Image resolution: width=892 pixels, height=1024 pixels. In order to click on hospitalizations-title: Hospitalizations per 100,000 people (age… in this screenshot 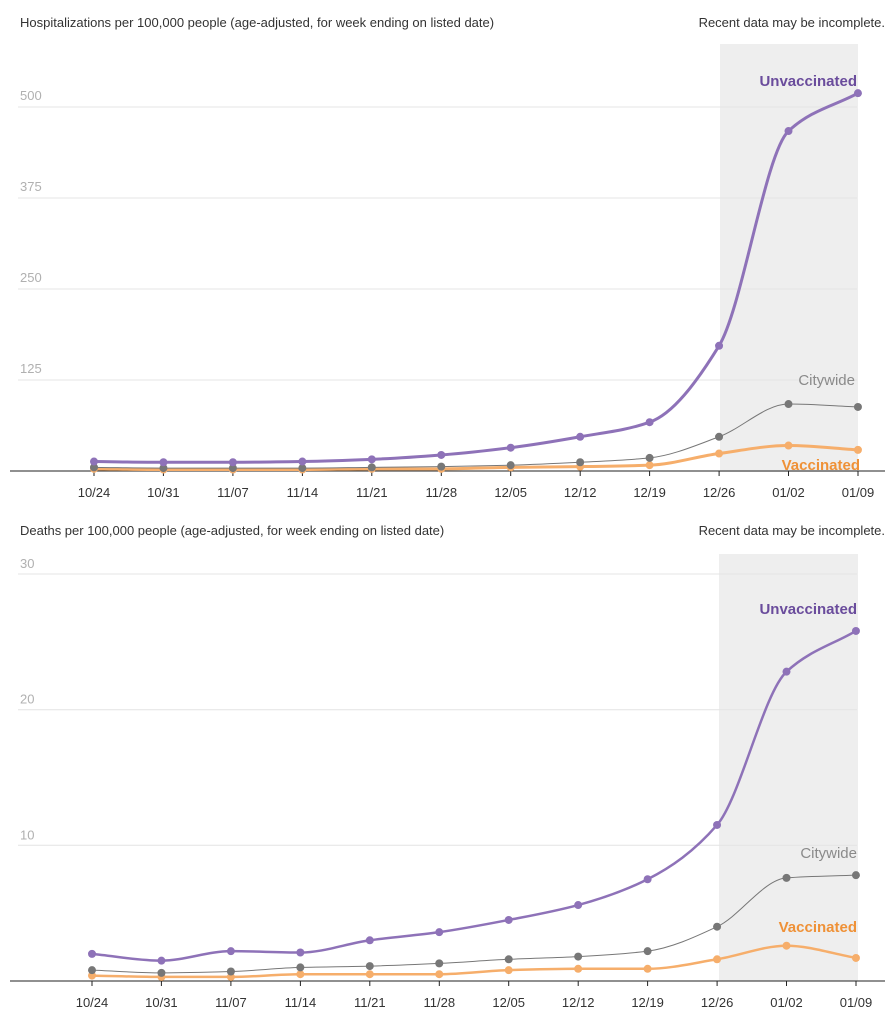, I will do `click(257, 22)`.